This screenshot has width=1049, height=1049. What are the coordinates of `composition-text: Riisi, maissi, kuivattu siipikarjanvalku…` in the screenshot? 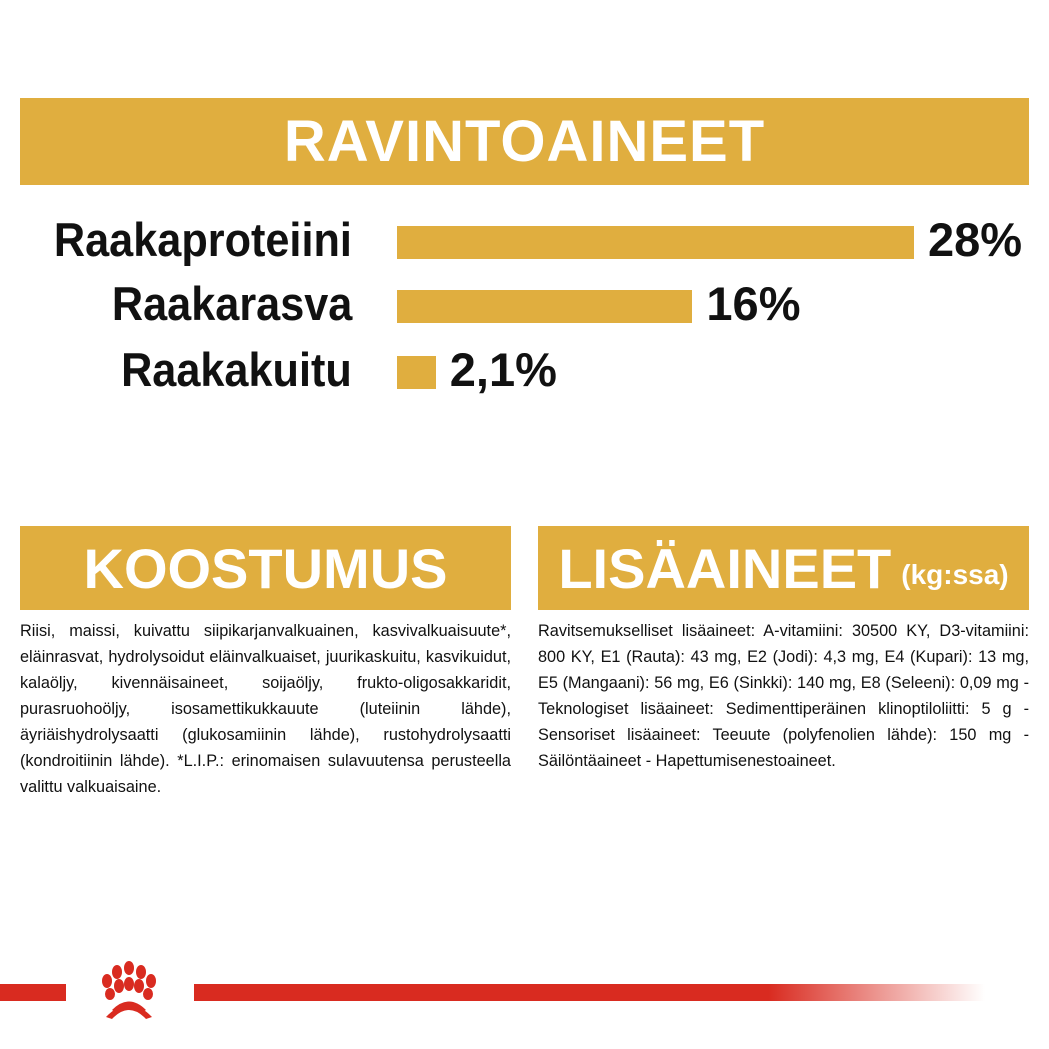 It's located at (265, 709).